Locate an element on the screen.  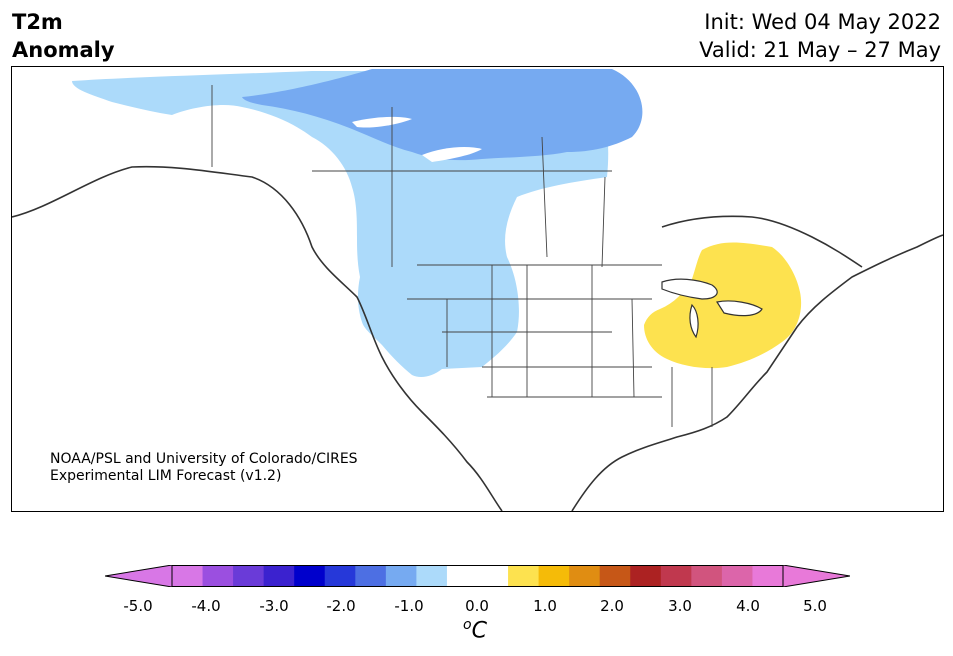
tick-label: 5.0 is located at coordinates (815, 606).